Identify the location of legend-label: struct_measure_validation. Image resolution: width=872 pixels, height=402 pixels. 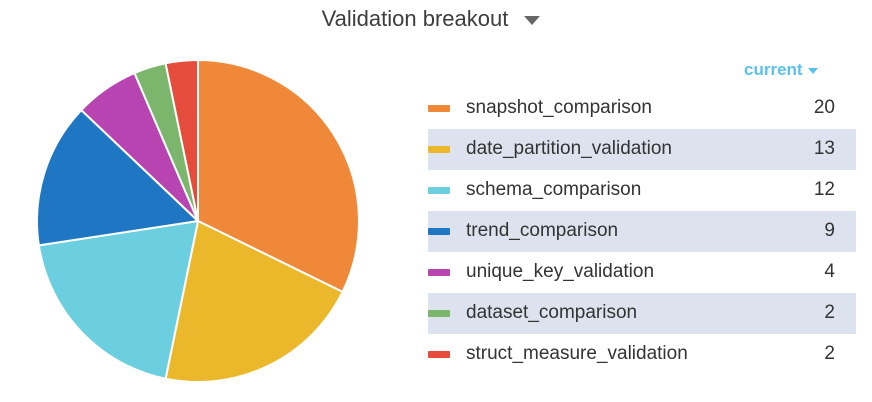
(577, 353).